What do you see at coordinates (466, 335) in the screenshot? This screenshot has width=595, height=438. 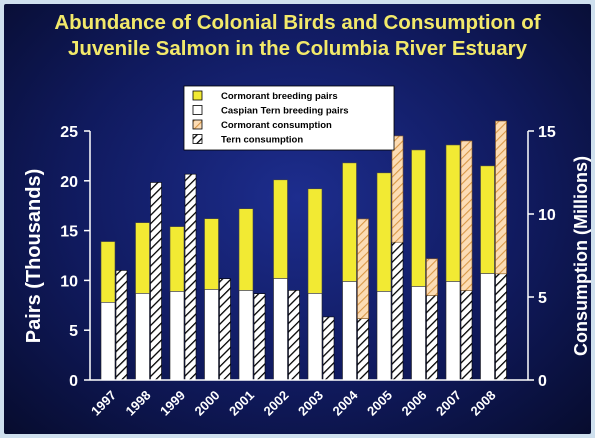 I see `bar-tern-consumption-2007` at bounding box center [466, 335].